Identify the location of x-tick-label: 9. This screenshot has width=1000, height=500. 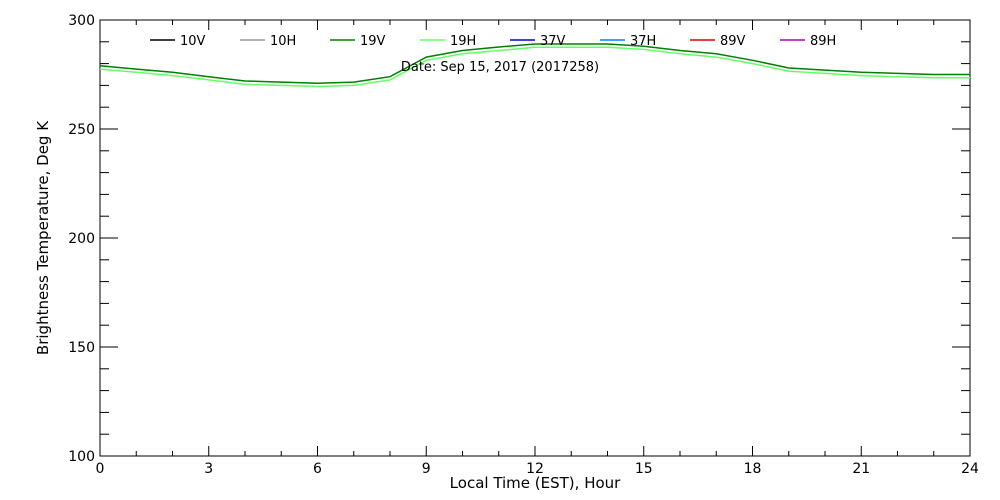
(426, 469).